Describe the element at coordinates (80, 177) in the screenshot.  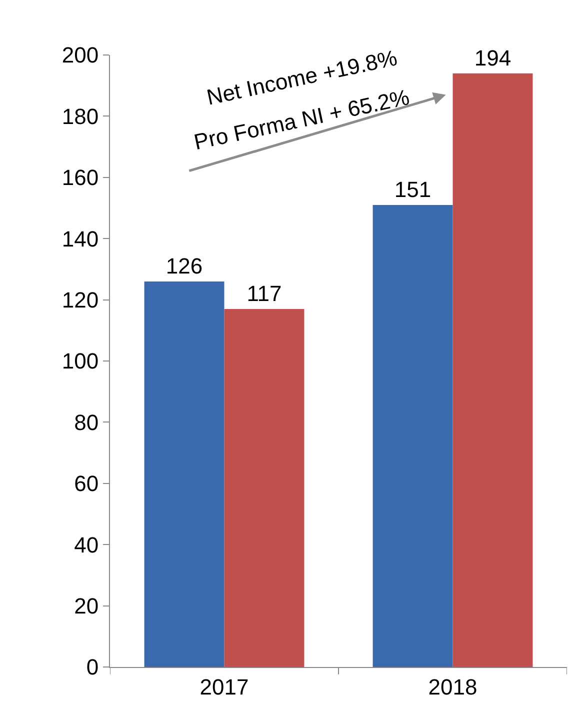
I see `y-tick-label: 160` at that location.